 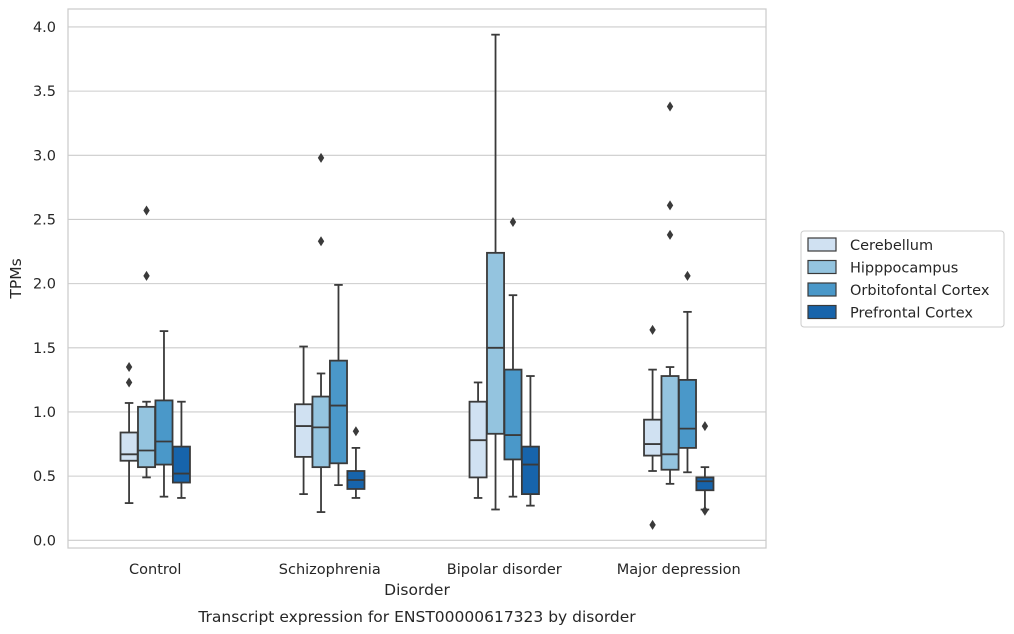 What do you see at coordinates (904, 269) in the screenshot?
I see `legend-label: Hipppocampus` at bounding box center [904, 269].